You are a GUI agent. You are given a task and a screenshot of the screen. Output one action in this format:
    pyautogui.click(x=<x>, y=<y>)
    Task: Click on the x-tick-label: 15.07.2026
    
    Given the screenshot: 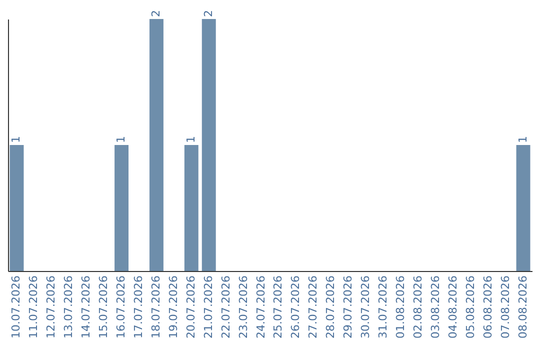 What is the action you would take?
    pyautogui.click(x=103, y=307)
    